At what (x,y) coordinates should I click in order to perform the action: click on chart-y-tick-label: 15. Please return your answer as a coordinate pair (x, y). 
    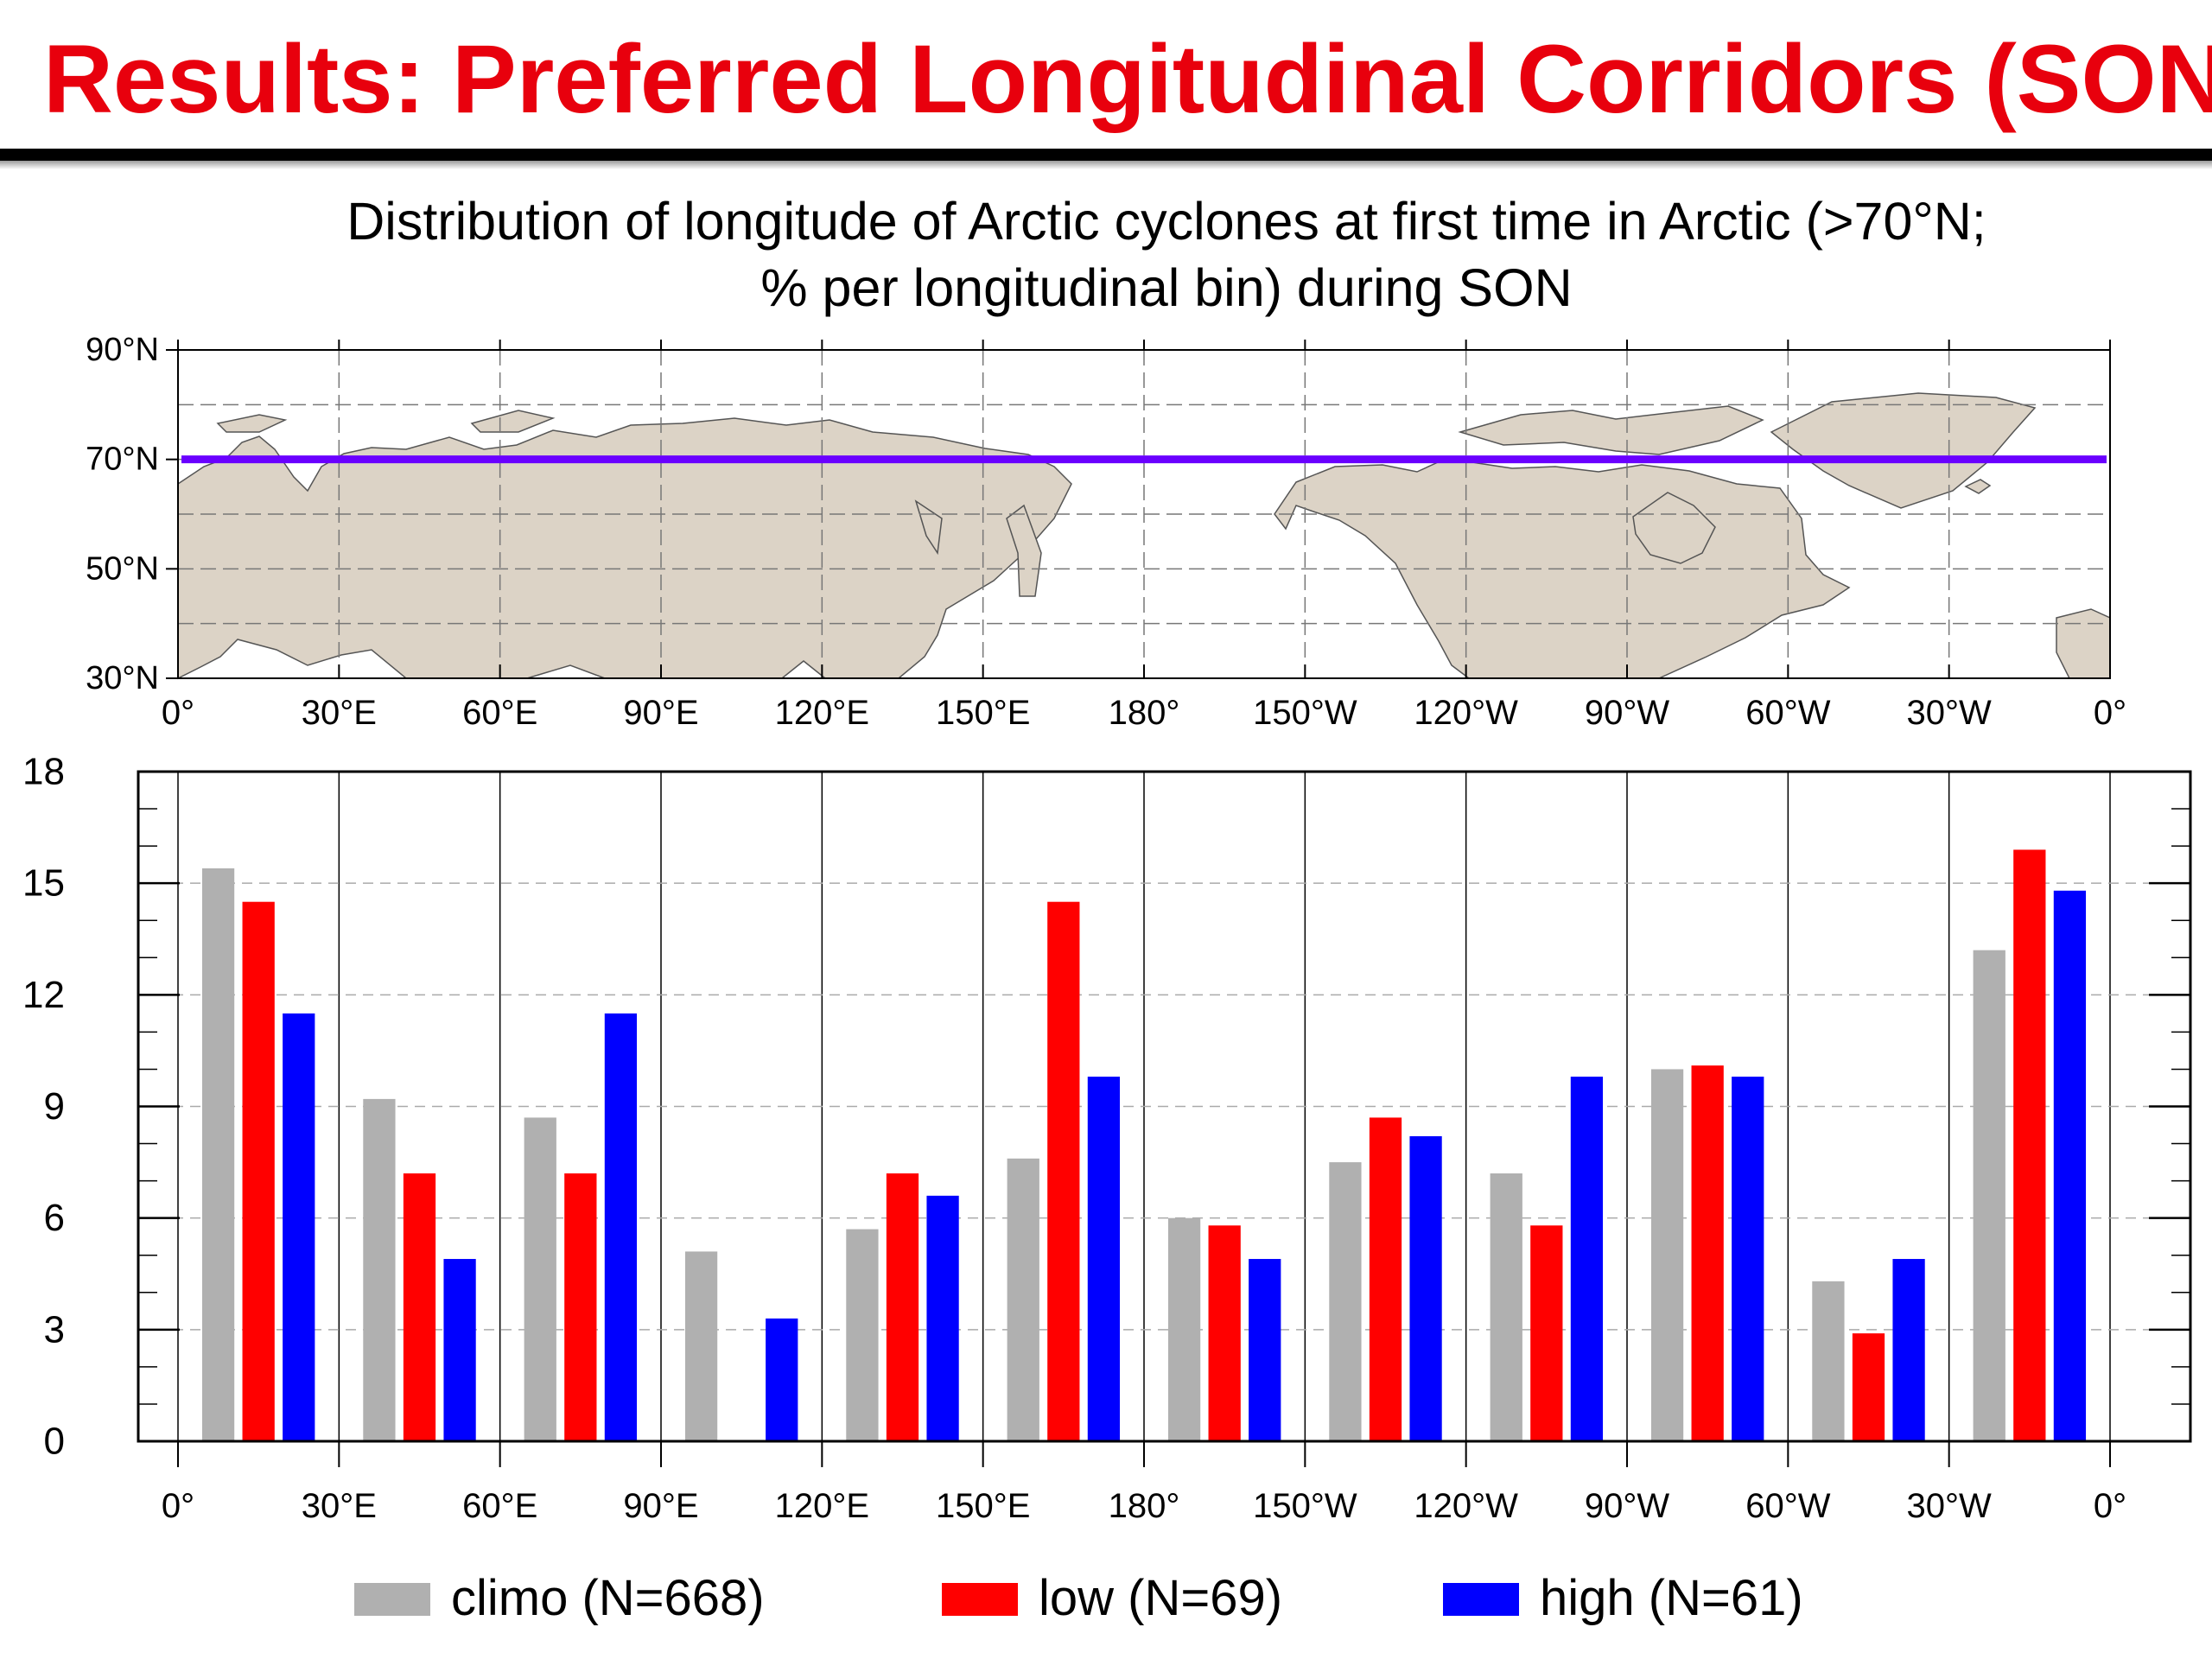
    Looking at the image, I should click on (43, 883).